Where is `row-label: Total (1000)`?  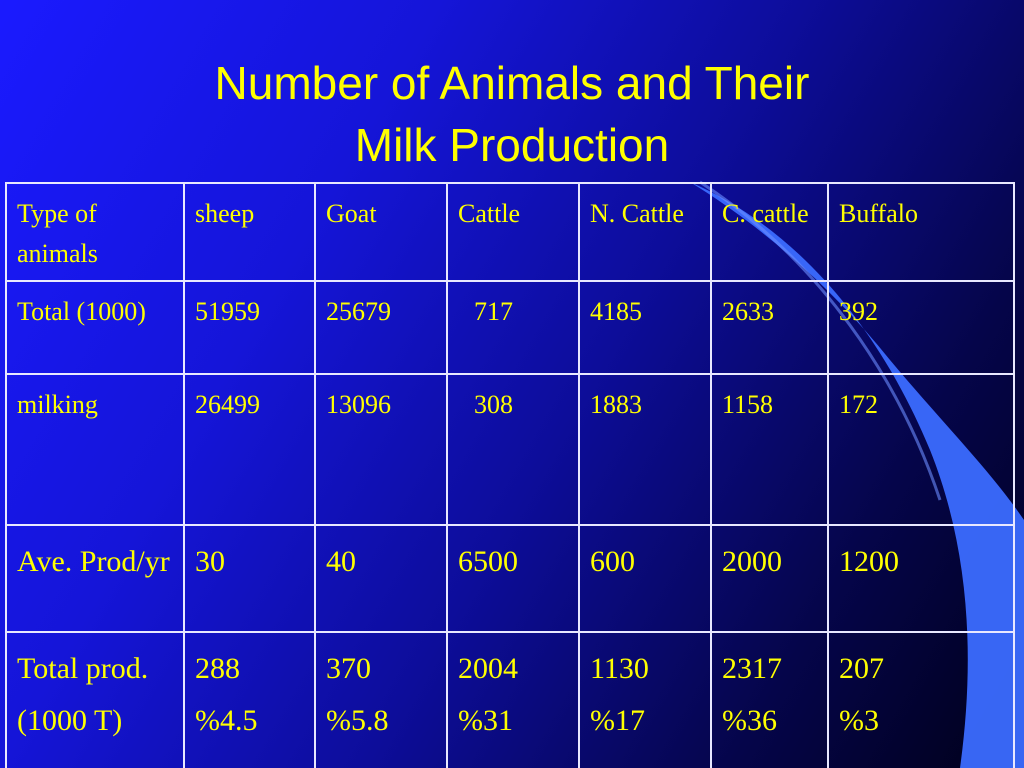
row-label: Total (1000) is located at coordinates (95, 327).